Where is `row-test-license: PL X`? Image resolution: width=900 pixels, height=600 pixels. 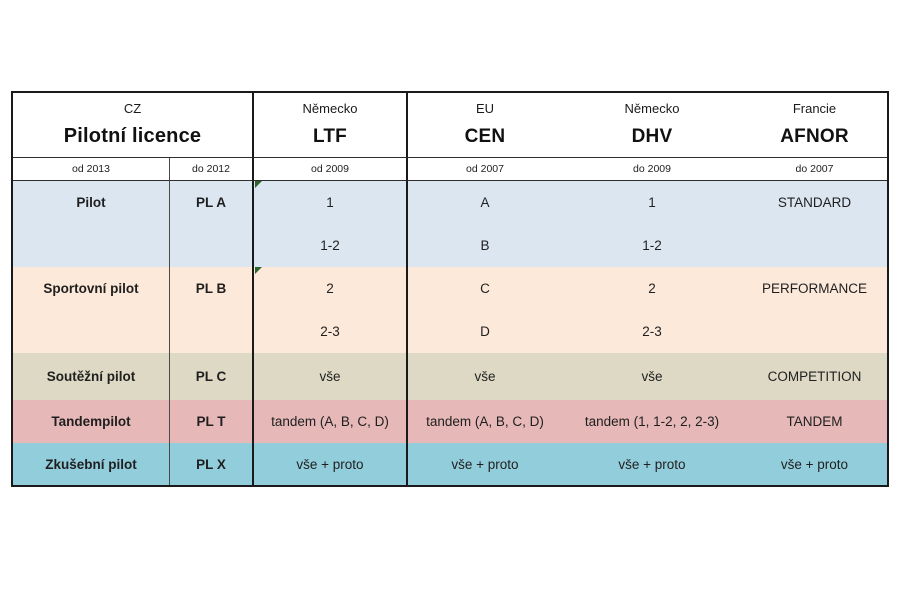 row-test-license: PL X is located at coordinates (212, 464).